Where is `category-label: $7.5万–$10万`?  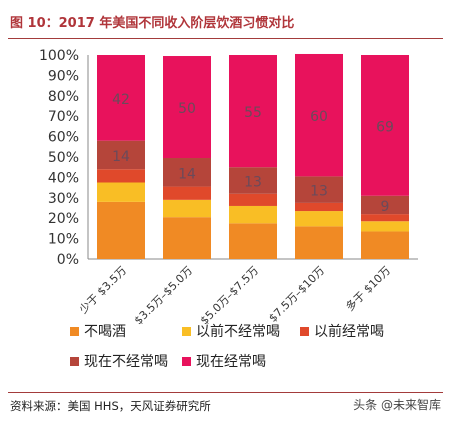
category-label: $7.5万–$10万 is located at coordinates (296, 294).